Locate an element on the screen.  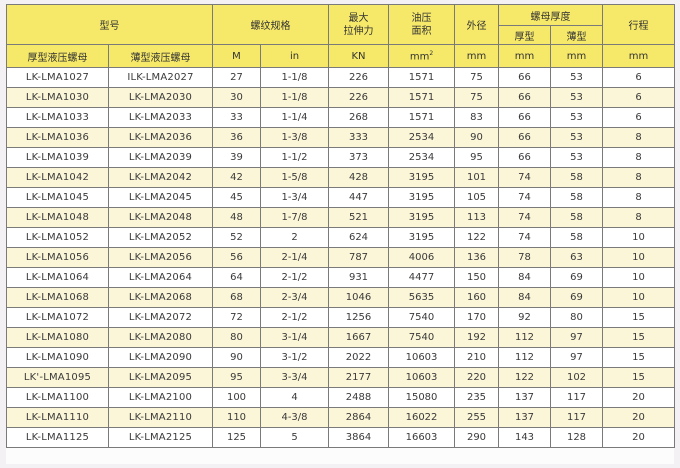
cell-thick-nut-model: LK-LMA1042 is located at coordinates (57, 177).